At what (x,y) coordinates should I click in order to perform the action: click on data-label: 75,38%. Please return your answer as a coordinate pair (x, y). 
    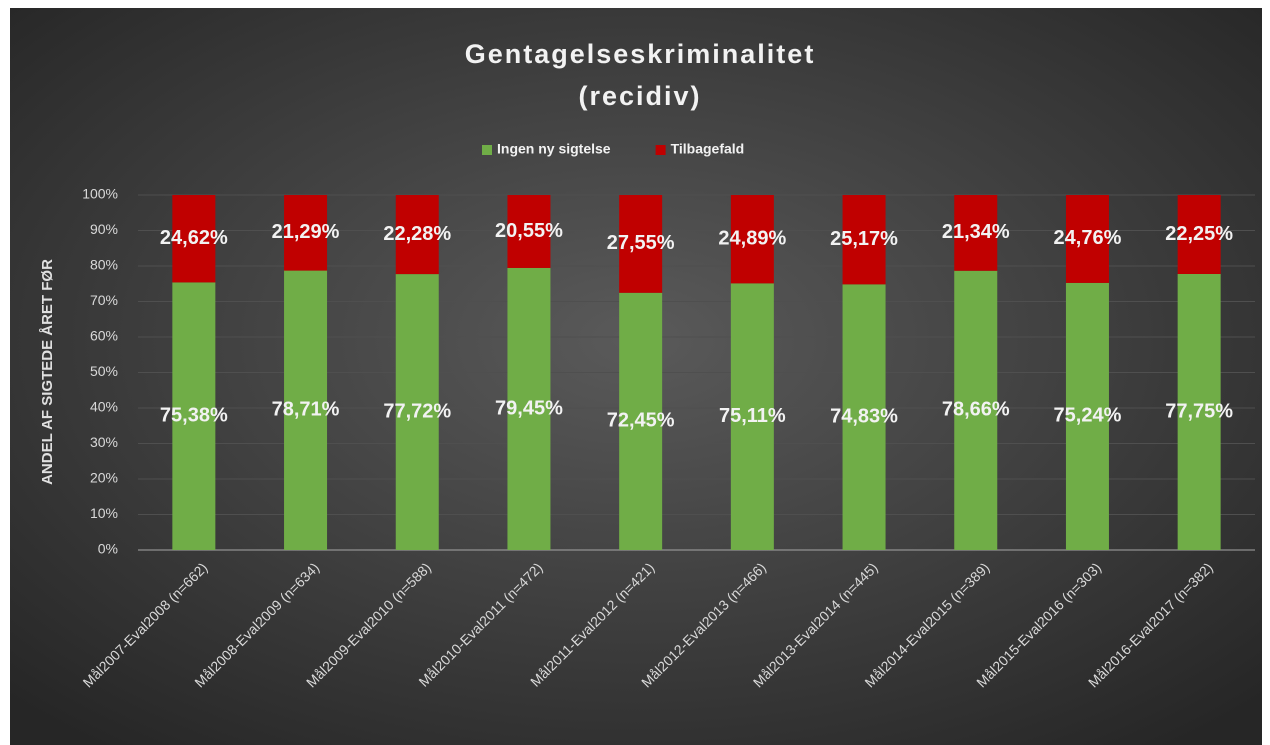
    Looking at the image, I should click on (194, 415).